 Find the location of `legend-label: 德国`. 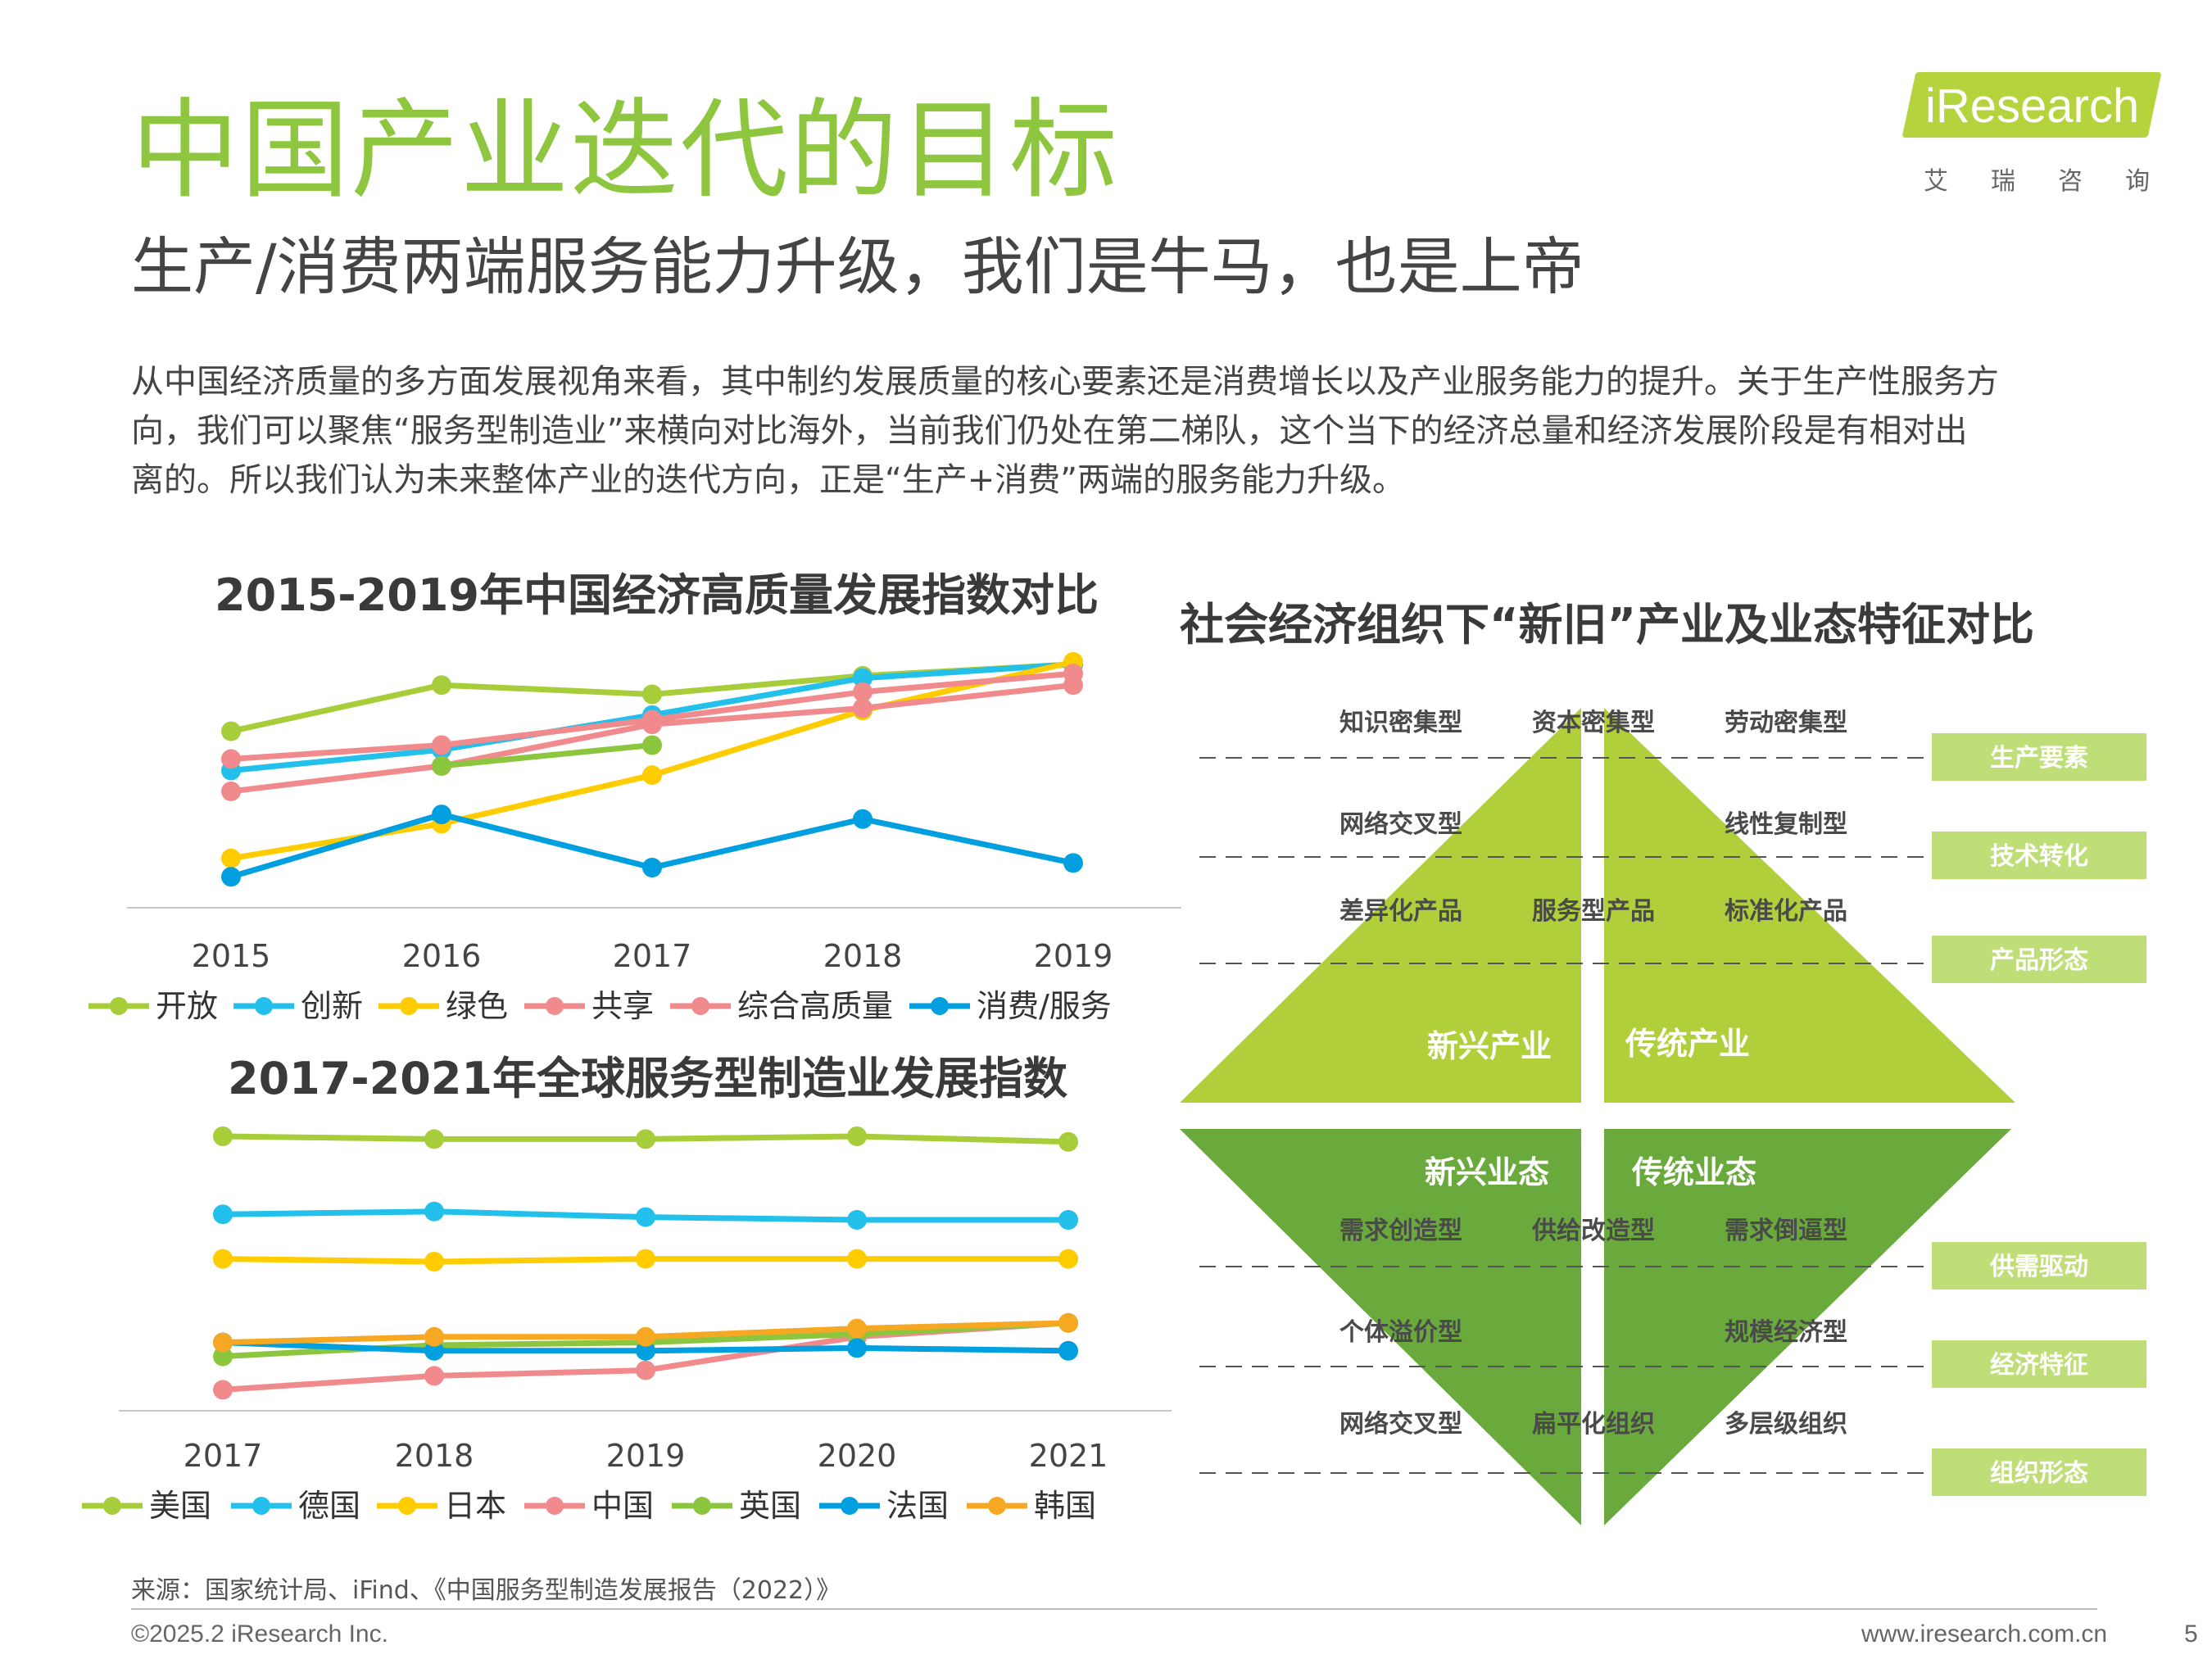

legend-label: 德国 is located at coordinates (329, 1506).